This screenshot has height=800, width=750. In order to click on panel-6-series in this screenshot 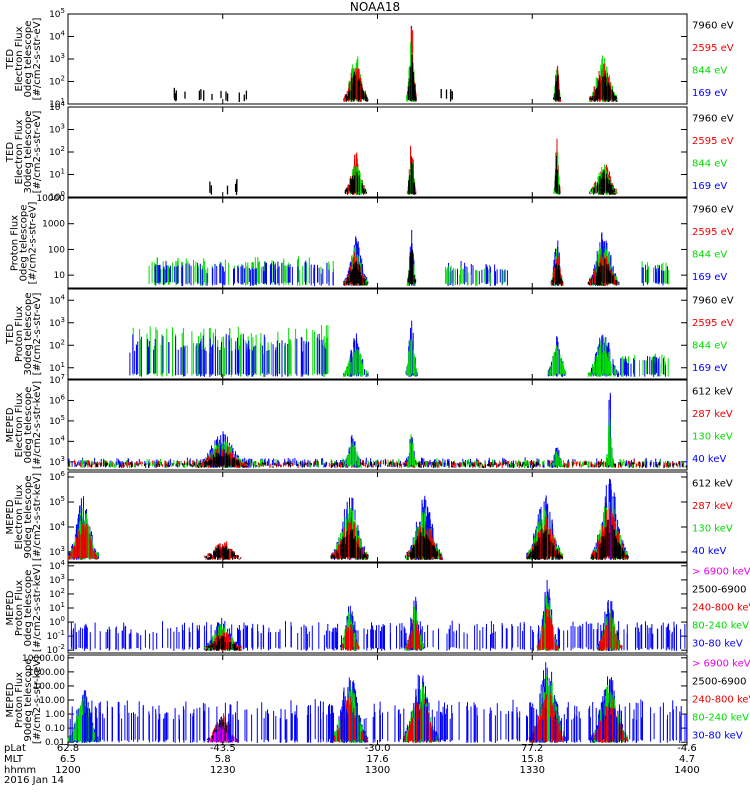, I will do `click(348, 519)`.